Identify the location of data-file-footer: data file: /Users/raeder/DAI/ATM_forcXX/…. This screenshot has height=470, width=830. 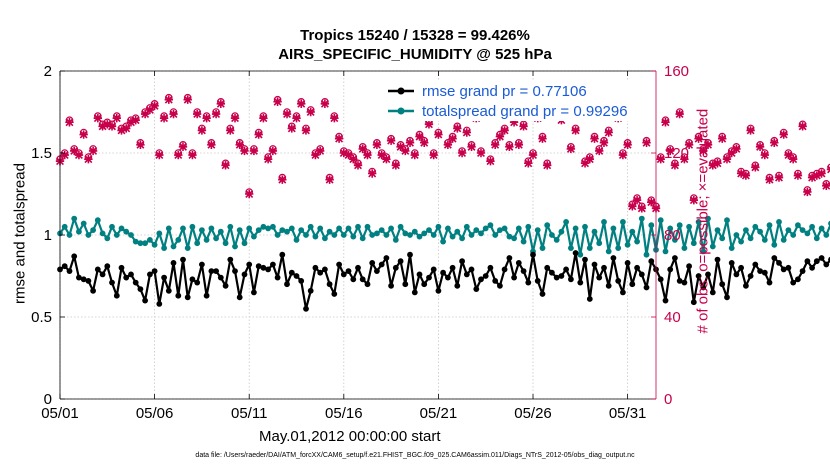
(415, 455).